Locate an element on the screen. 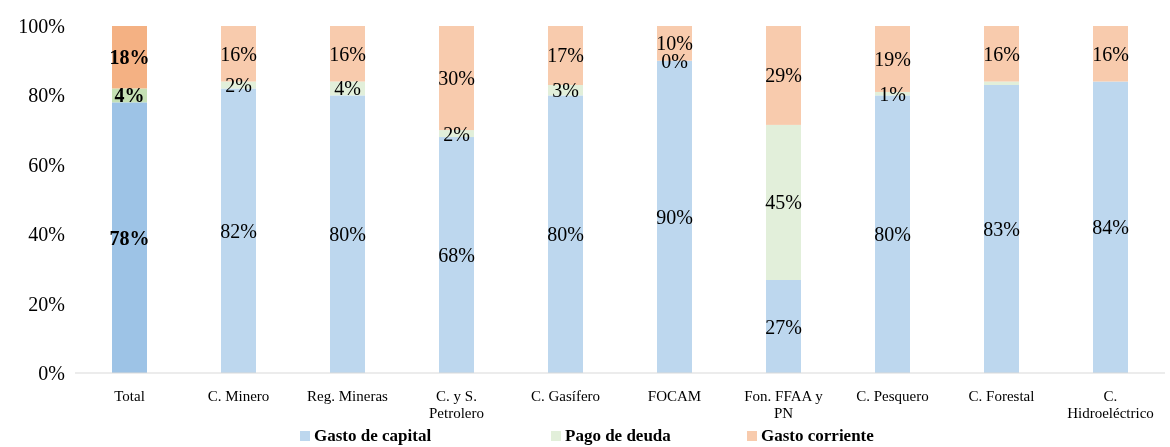  y-tick-label: 60% is located at coordinates (46, 164).